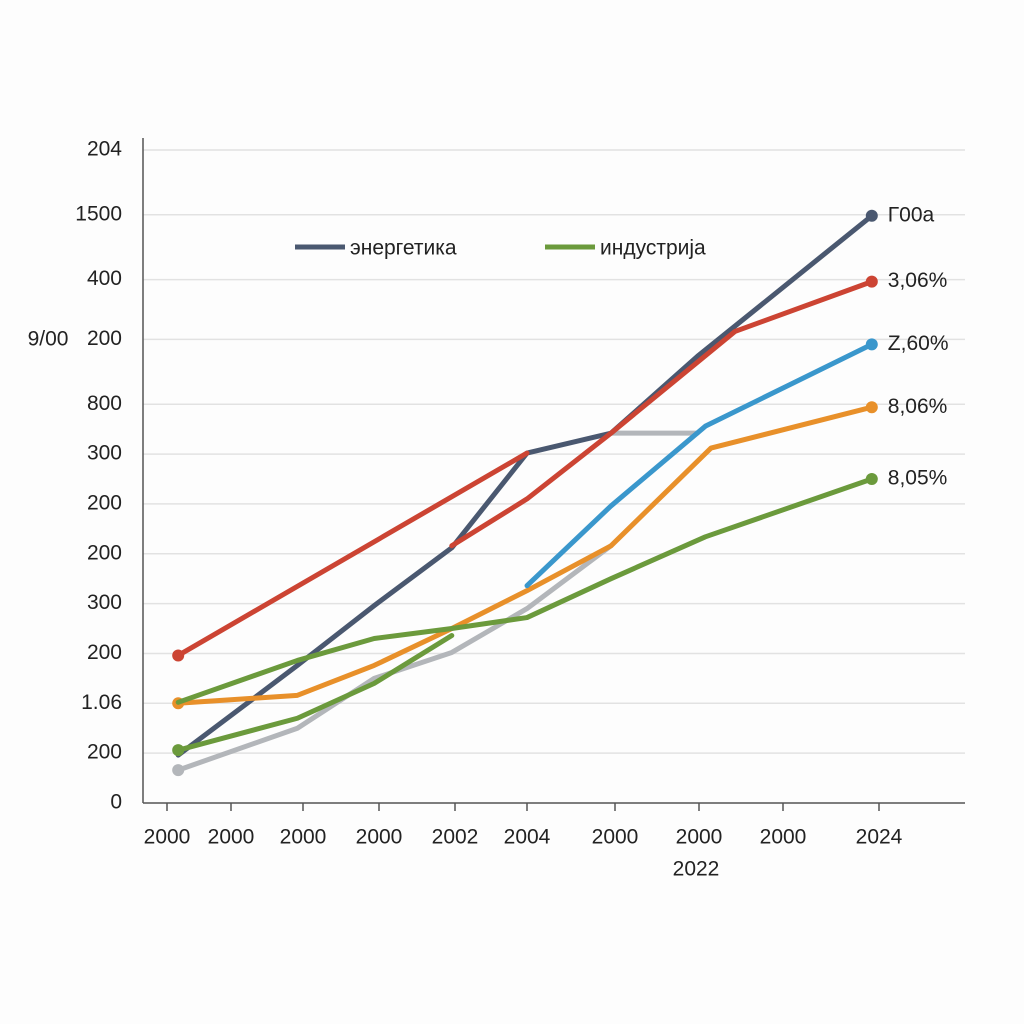  What do you see at coordinates (653, 248) in the screenshot?
I see `legend-label: индустрија` at bounding box center [653, 248].